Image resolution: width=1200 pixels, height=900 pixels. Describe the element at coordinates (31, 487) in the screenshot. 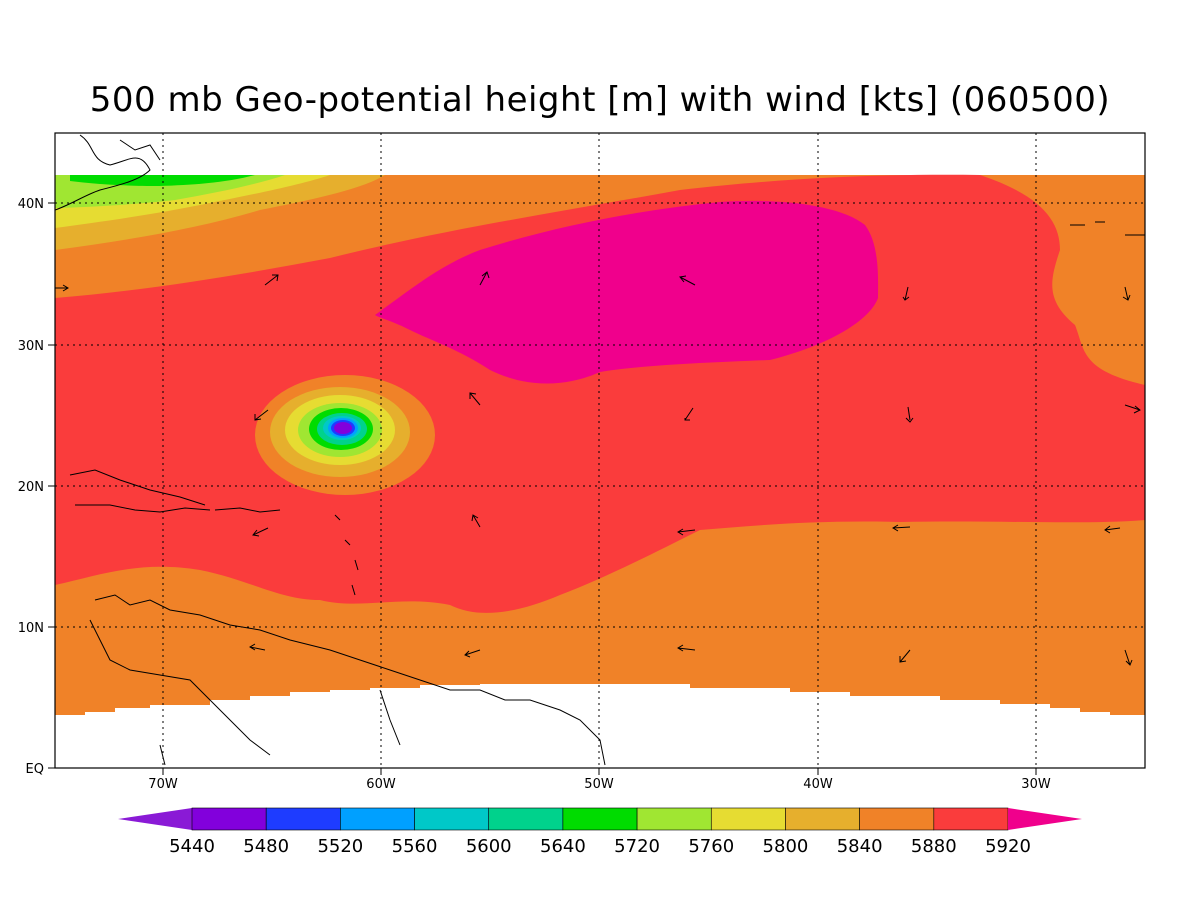

I see `lat-label-20n: 20N` at that location.